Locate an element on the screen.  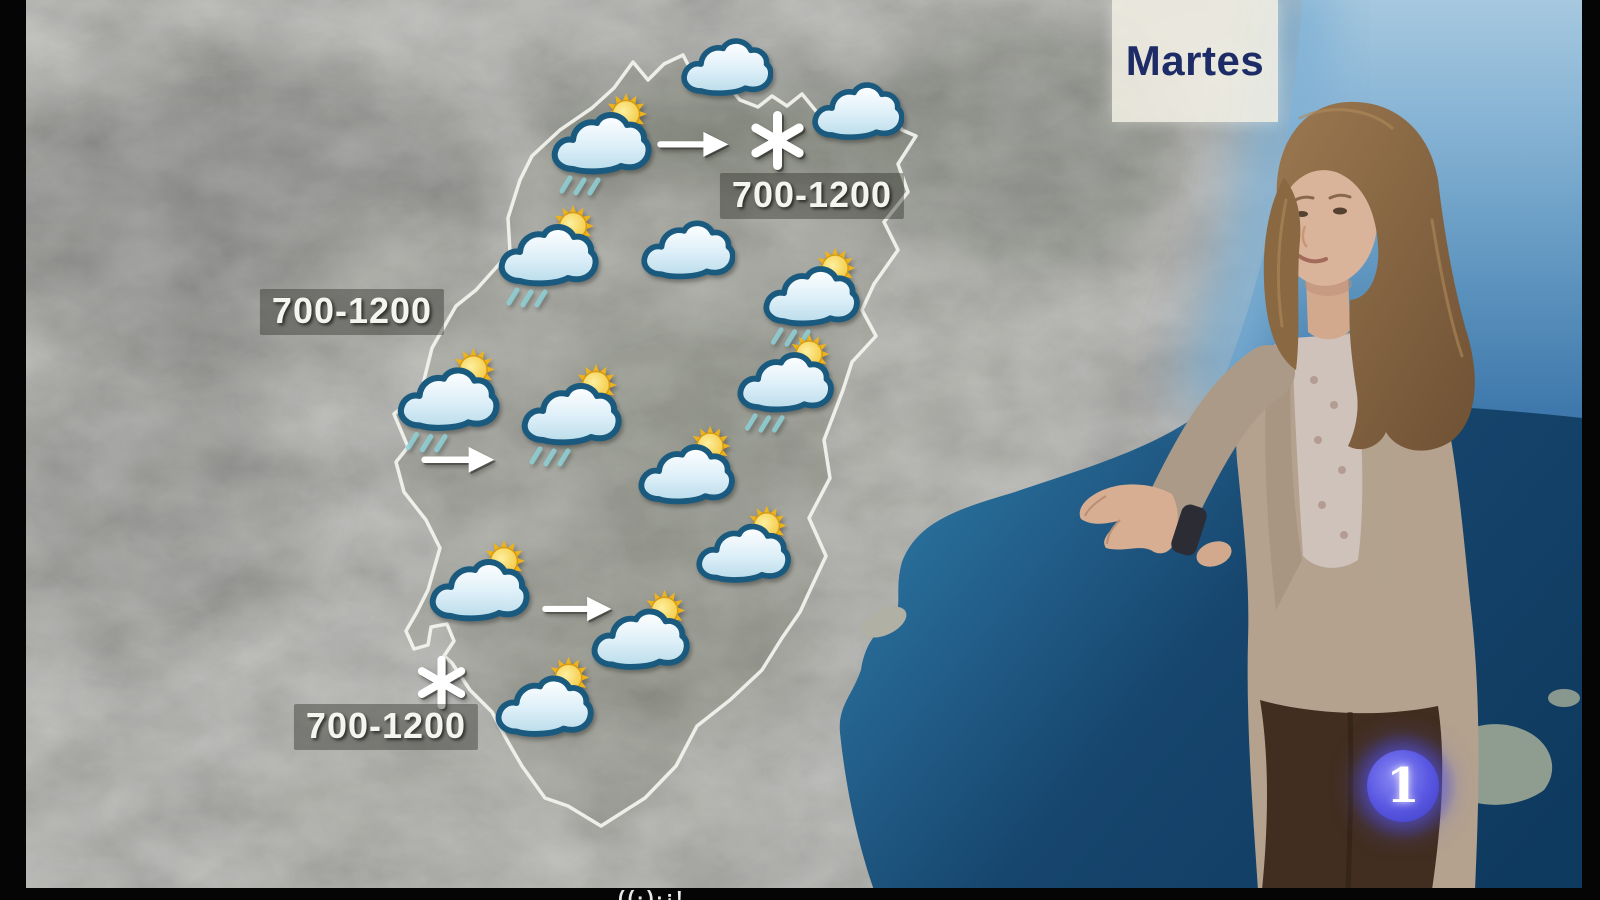
frame-bar-left is located at coordinates (13, 450).